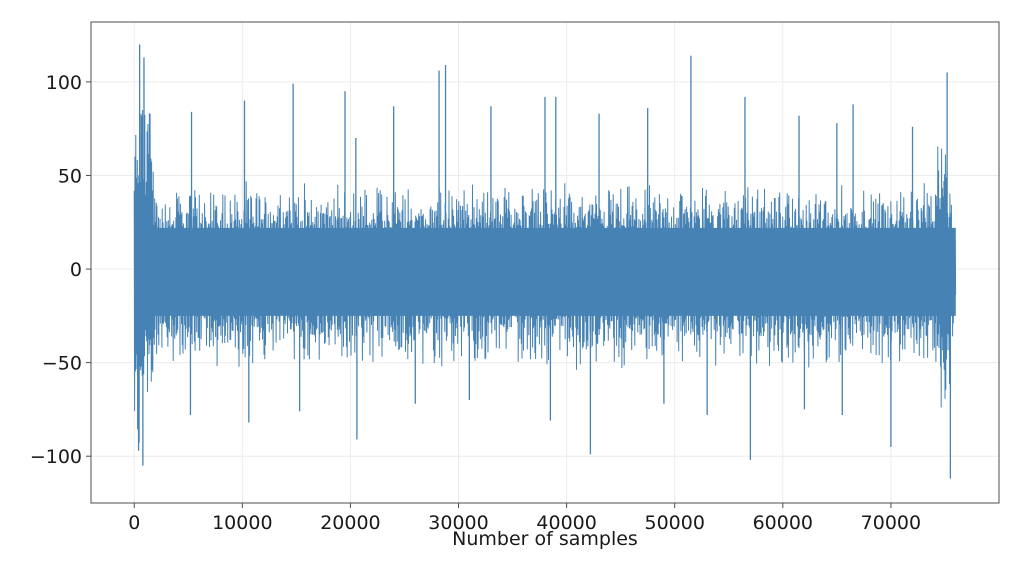 The image size is (1024, 564). I want to click on y-axis: −100 −50 0 50 100, so click(60, 270).